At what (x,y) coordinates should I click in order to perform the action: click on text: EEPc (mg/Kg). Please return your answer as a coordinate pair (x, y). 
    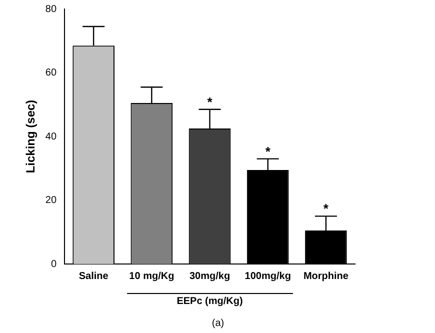
    Looking at the image, I should click on (209, 301).